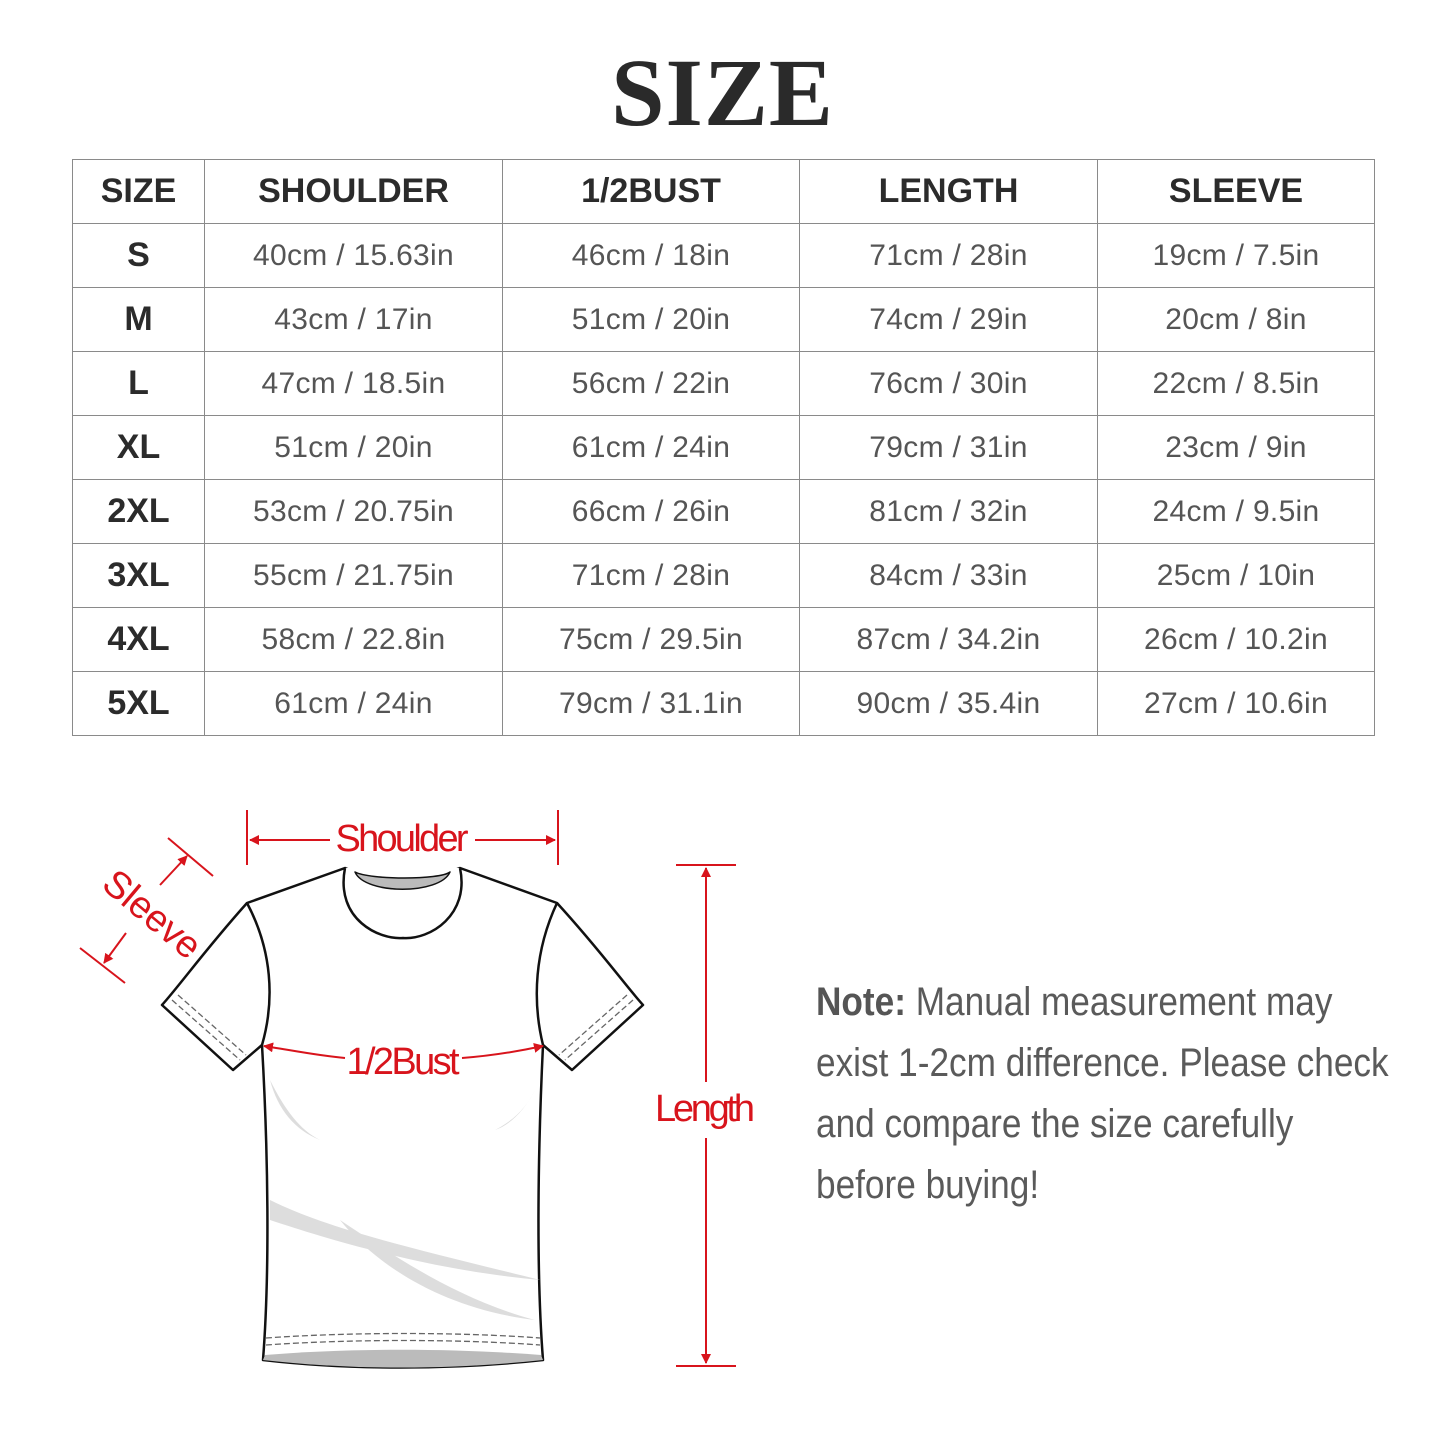 The width and height of the screenshot is (1445, 1445). Describe the element at coordinates (353, 575) in the screenshot. I see `measurement-cell: 55cm / 21.75in` at that location.